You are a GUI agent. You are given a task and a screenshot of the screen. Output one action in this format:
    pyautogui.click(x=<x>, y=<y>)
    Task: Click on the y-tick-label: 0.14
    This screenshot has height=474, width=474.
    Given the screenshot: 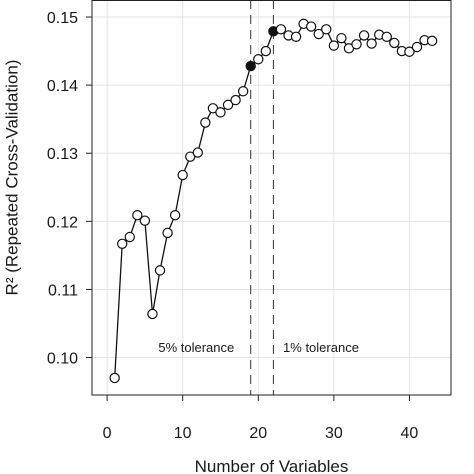 What is the action you would take?
    pyautogui.click(x=62, y=86)
    